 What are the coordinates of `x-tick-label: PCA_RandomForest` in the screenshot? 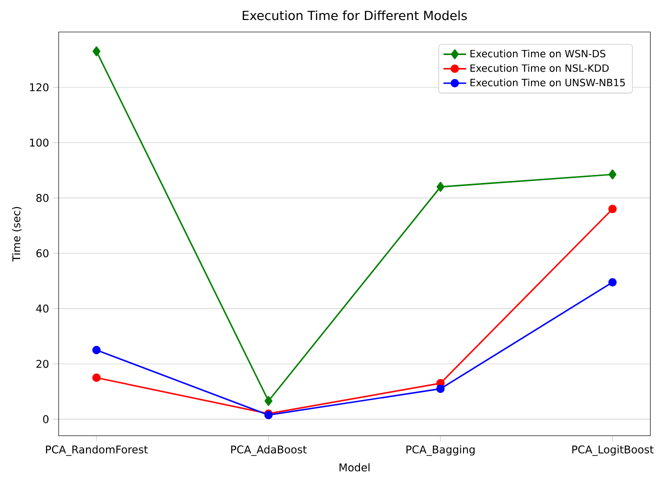 It's located at (97, 450).